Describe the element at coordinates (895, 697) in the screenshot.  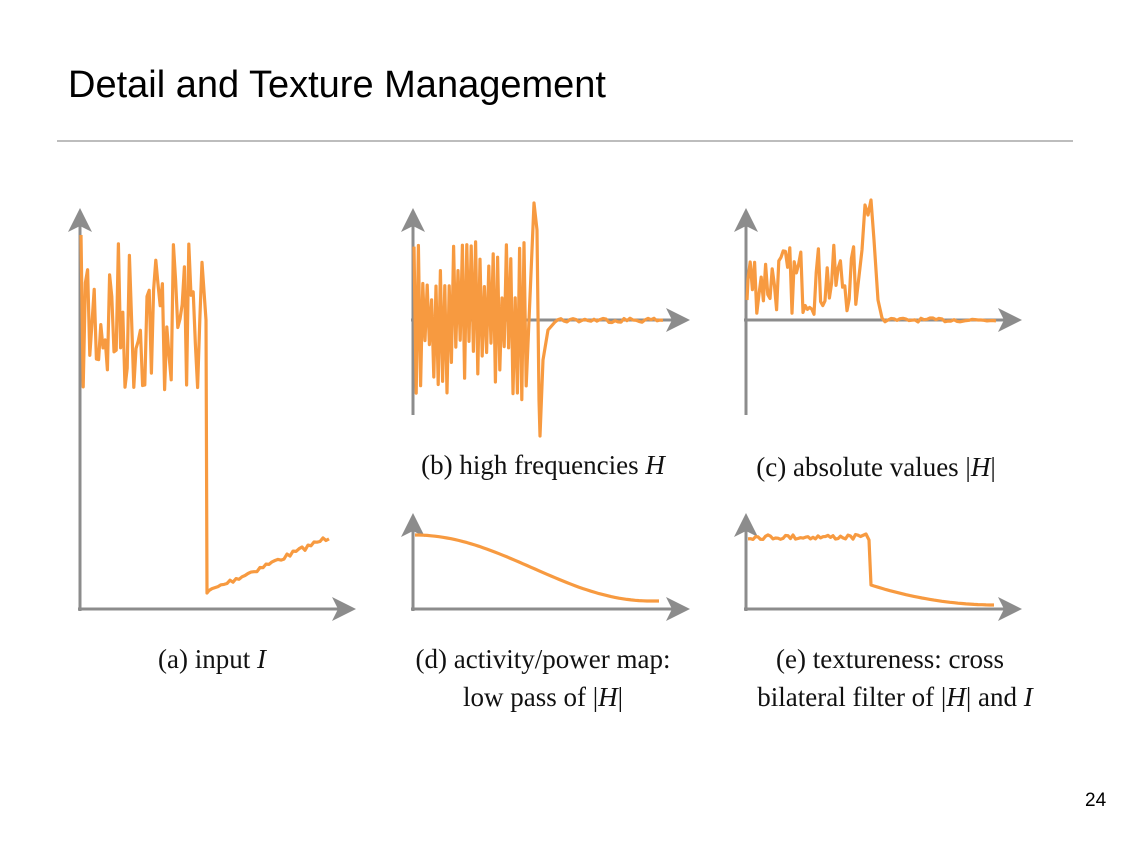
I see `caption-e-line2: bilateral filter of |H| and I` at that location.